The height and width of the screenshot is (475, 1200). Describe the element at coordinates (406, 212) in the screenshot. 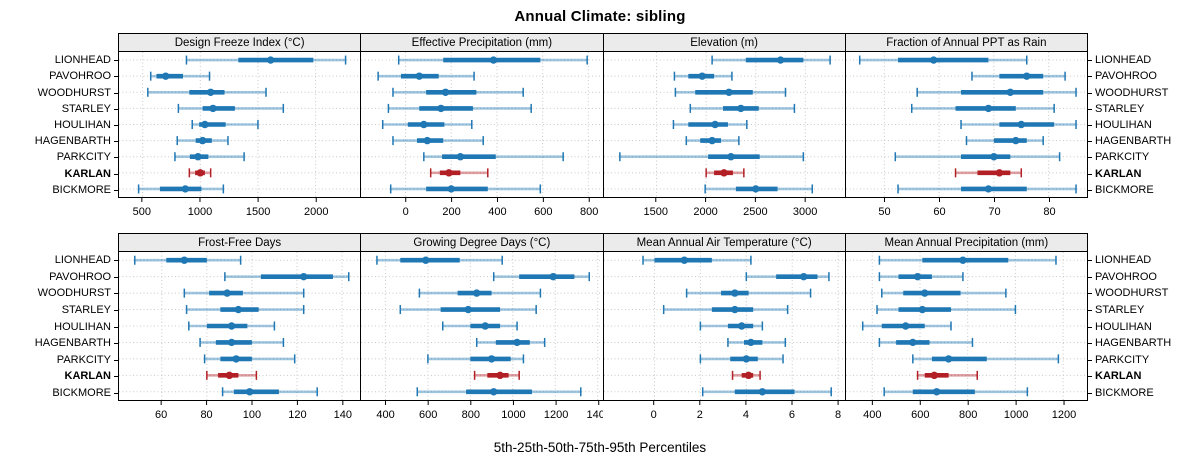

I see `tick-label: 0` at that location.